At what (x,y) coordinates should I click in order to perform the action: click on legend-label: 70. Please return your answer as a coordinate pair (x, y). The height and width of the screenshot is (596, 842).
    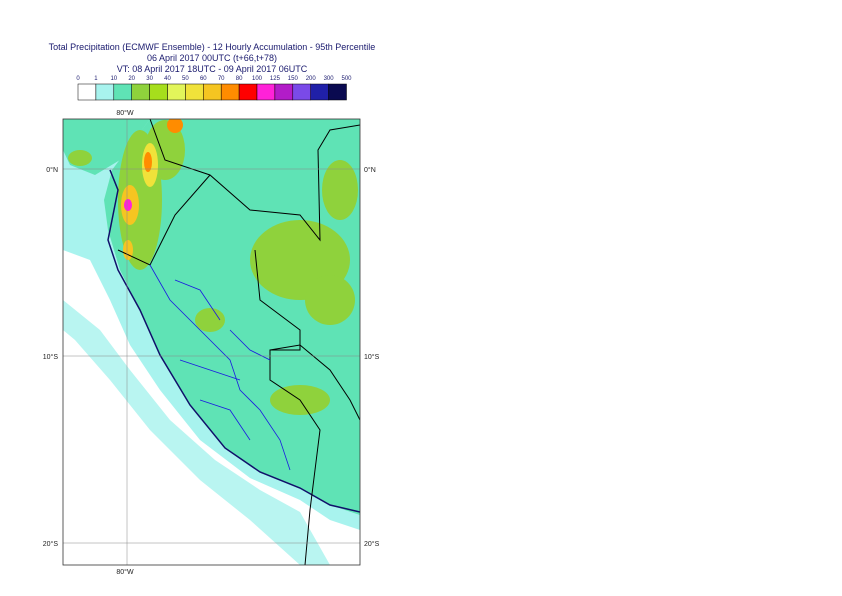
    Looking at the image, I should click on (221, 79).